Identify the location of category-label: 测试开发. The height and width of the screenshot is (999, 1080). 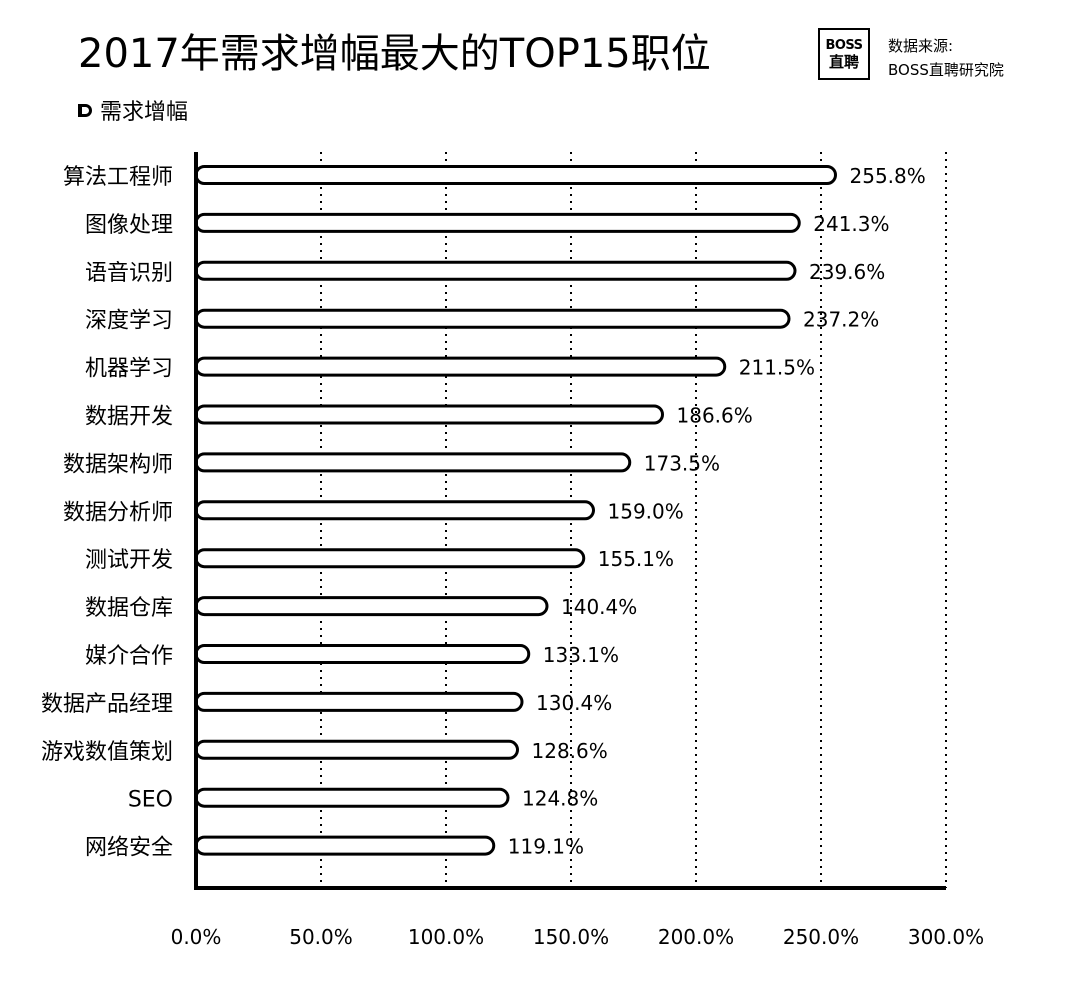
(129, 560).